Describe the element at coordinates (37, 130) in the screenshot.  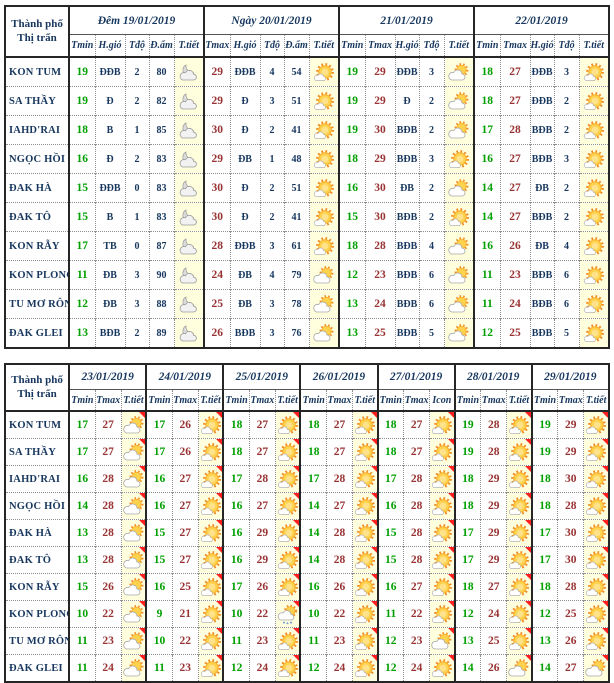
I see `row-label: IAHD'RAI` at that location.